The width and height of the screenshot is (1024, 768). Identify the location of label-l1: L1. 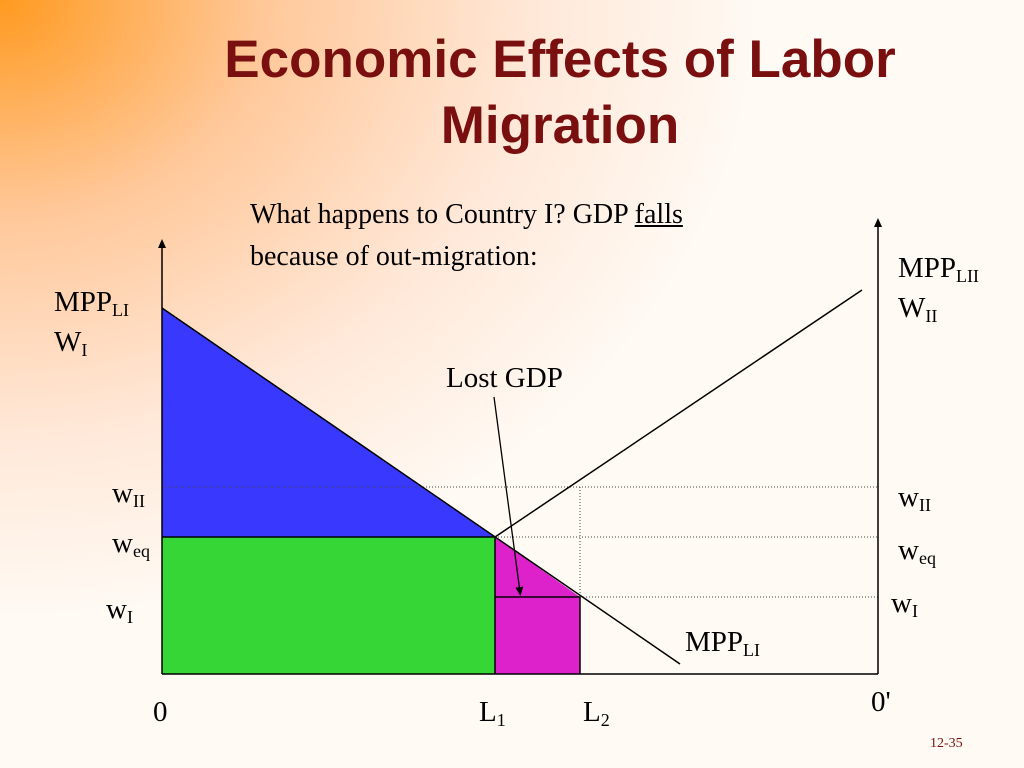
(492, 713).